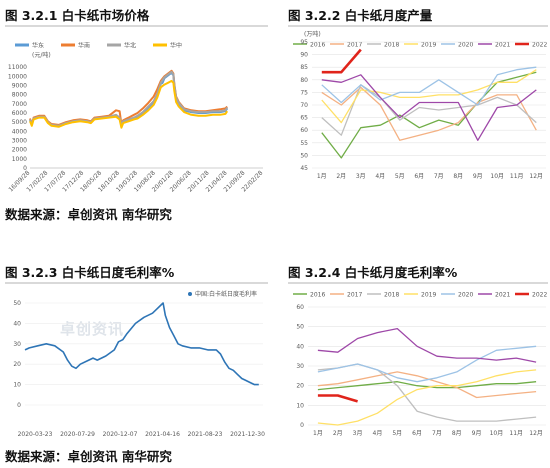  Describe the element at coordinates (19, 104) in the screenshot. I see `y-tick-label: 7000` at that location.